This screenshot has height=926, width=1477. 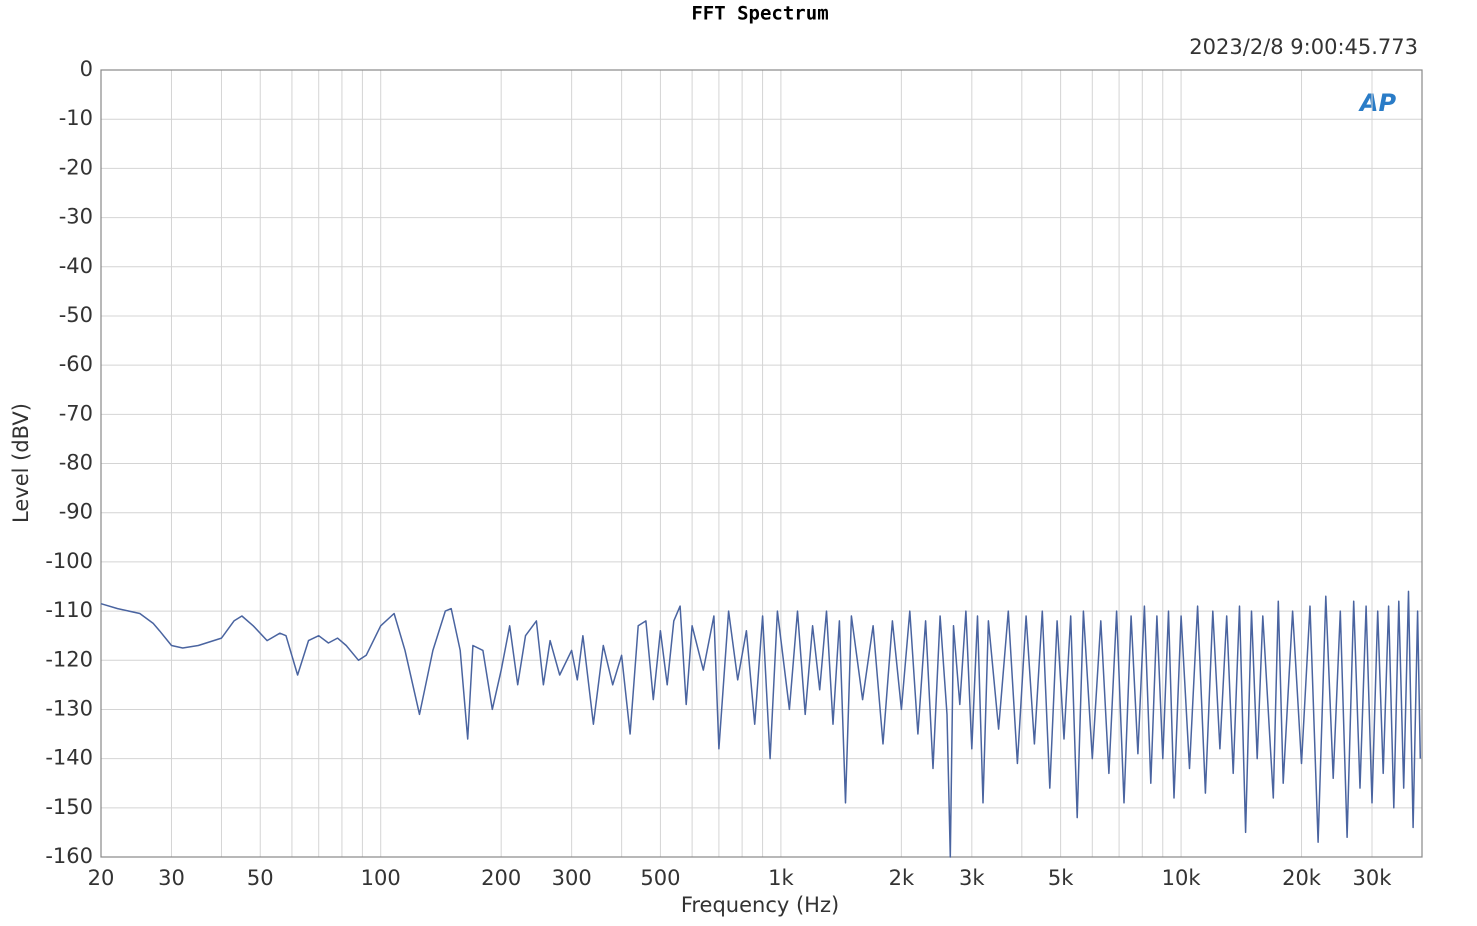 What do you see at coordinates (171, 878) in the screenshot?
I see `x-tick-label: 30` at bounding box center [171, 878].